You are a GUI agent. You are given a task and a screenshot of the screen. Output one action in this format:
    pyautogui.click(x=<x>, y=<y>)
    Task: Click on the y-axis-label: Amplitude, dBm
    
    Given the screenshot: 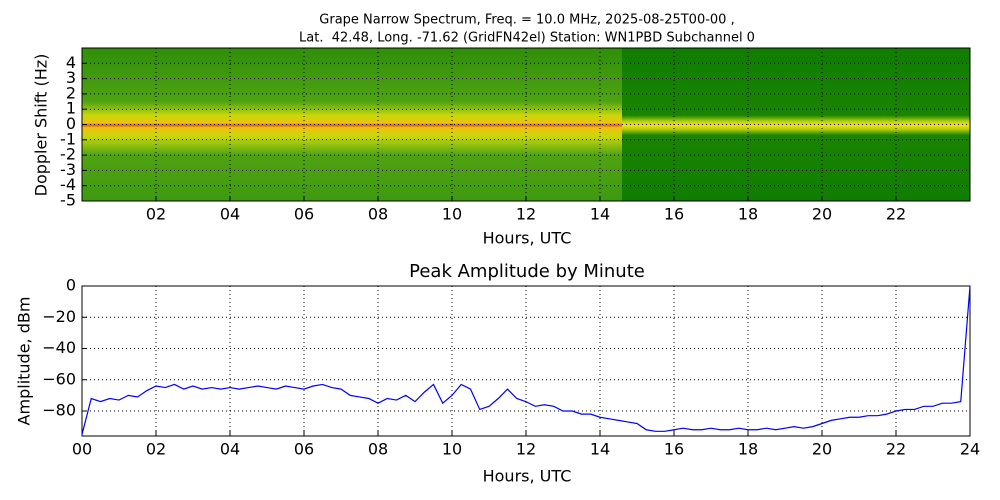 What is the action you would take?
    pyautogui.click(x=24, y=361)
    